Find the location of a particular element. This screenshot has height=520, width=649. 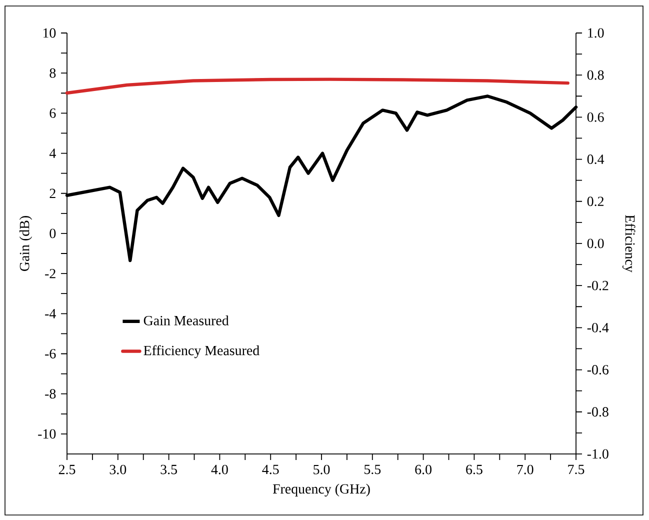

legend-label: Gain Measured is located at coordinates (186, 321).